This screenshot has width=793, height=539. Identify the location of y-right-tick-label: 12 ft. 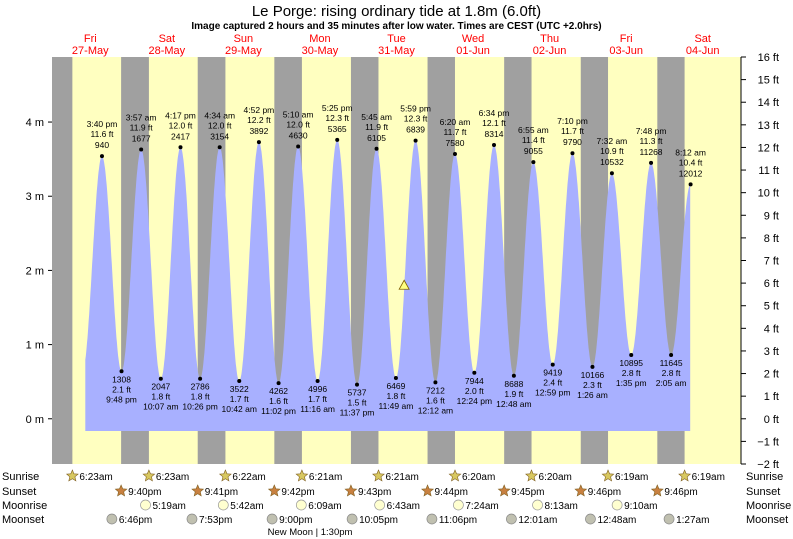
(768, 148).